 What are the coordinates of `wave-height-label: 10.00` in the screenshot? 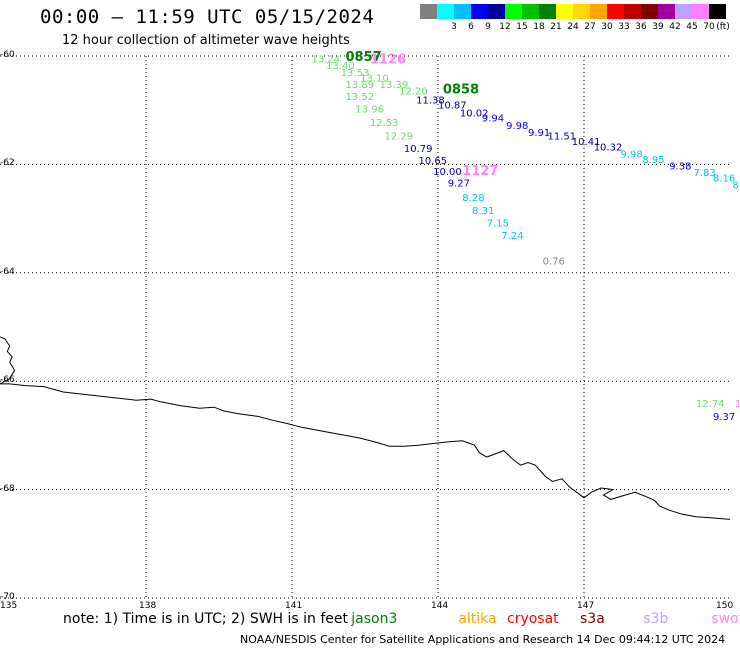 It's located at (447, 172).